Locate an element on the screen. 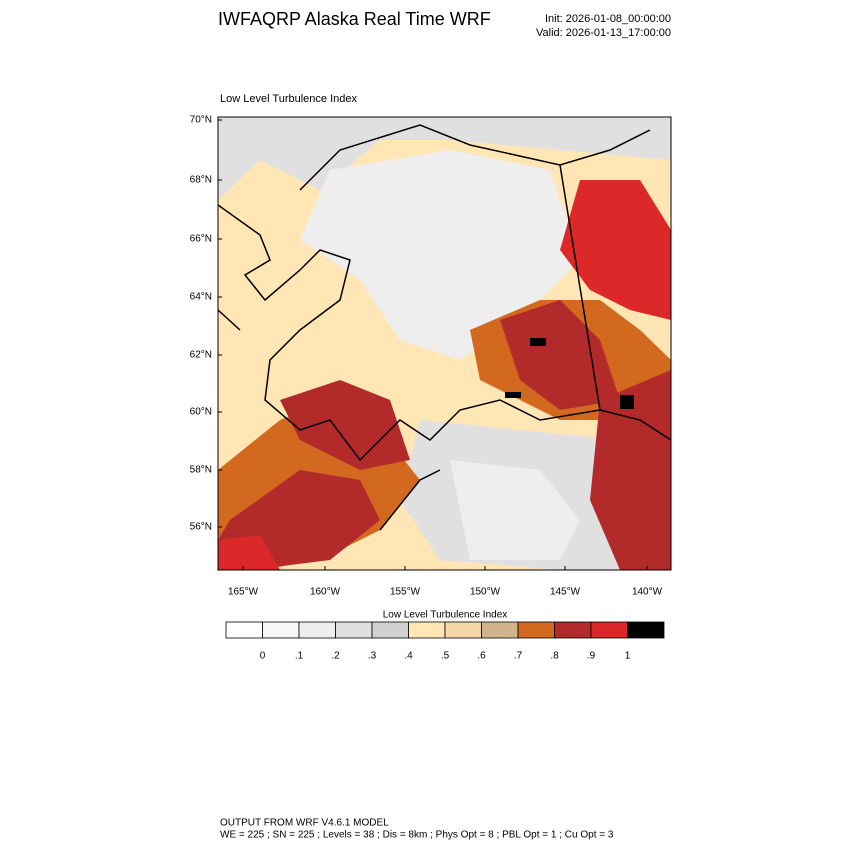 The width and height of the screenshot is (850, 850). lat-label: 70°N is located at coordinates (201, 120).